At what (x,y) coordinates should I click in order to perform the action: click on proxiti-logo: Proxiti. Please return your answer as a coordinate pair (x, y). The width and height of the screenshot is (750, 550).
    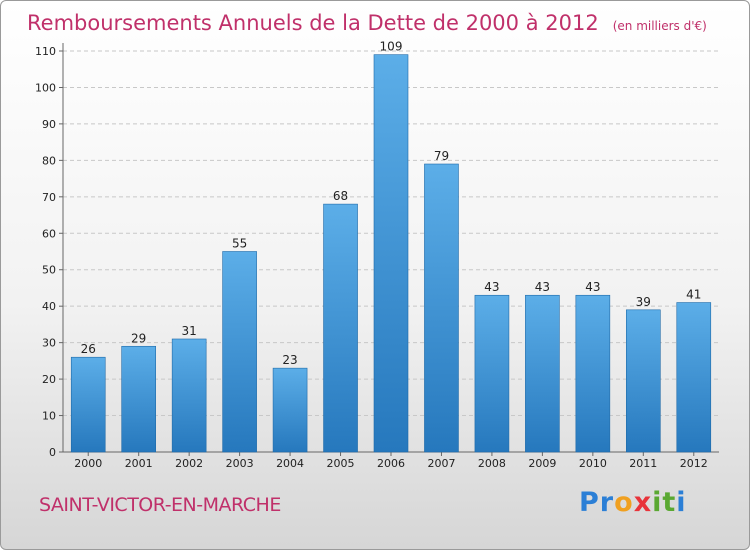
    Looking at the image, I should click on (633, 502).